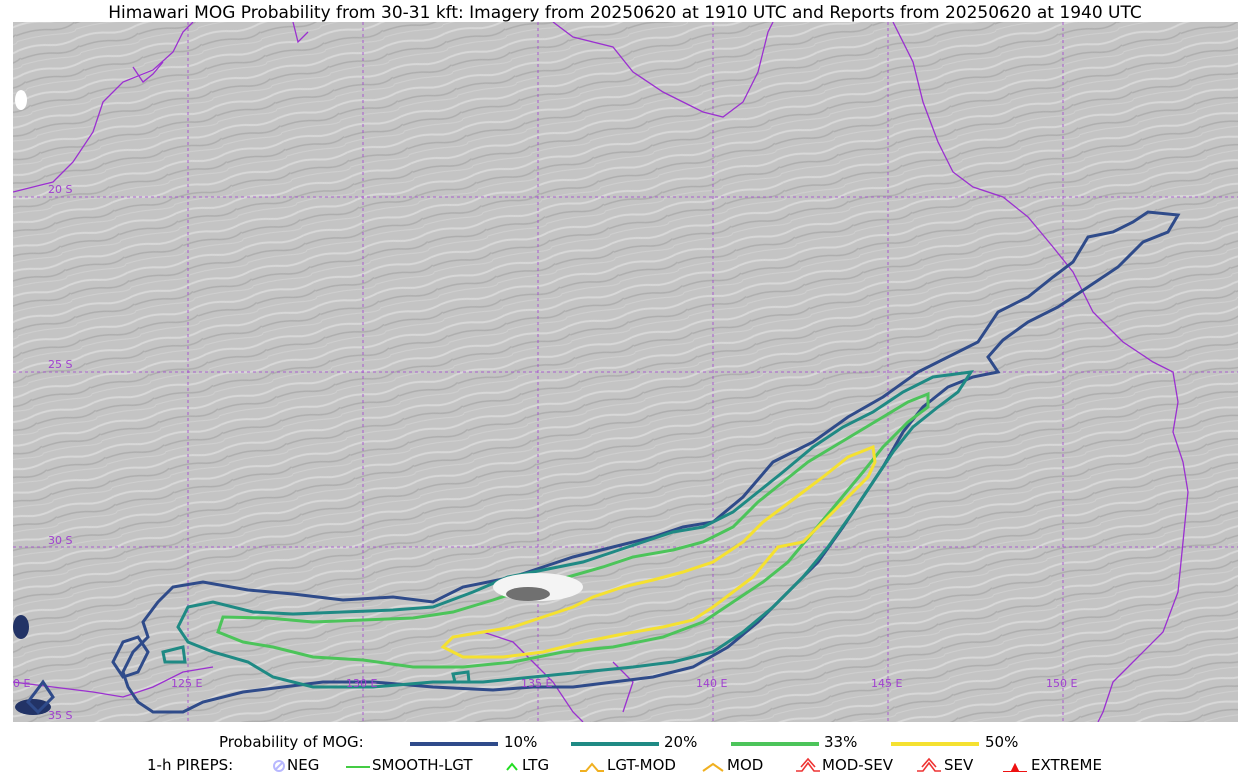  I want to click on lat-label-35s: 35 S, so click(60, 715).